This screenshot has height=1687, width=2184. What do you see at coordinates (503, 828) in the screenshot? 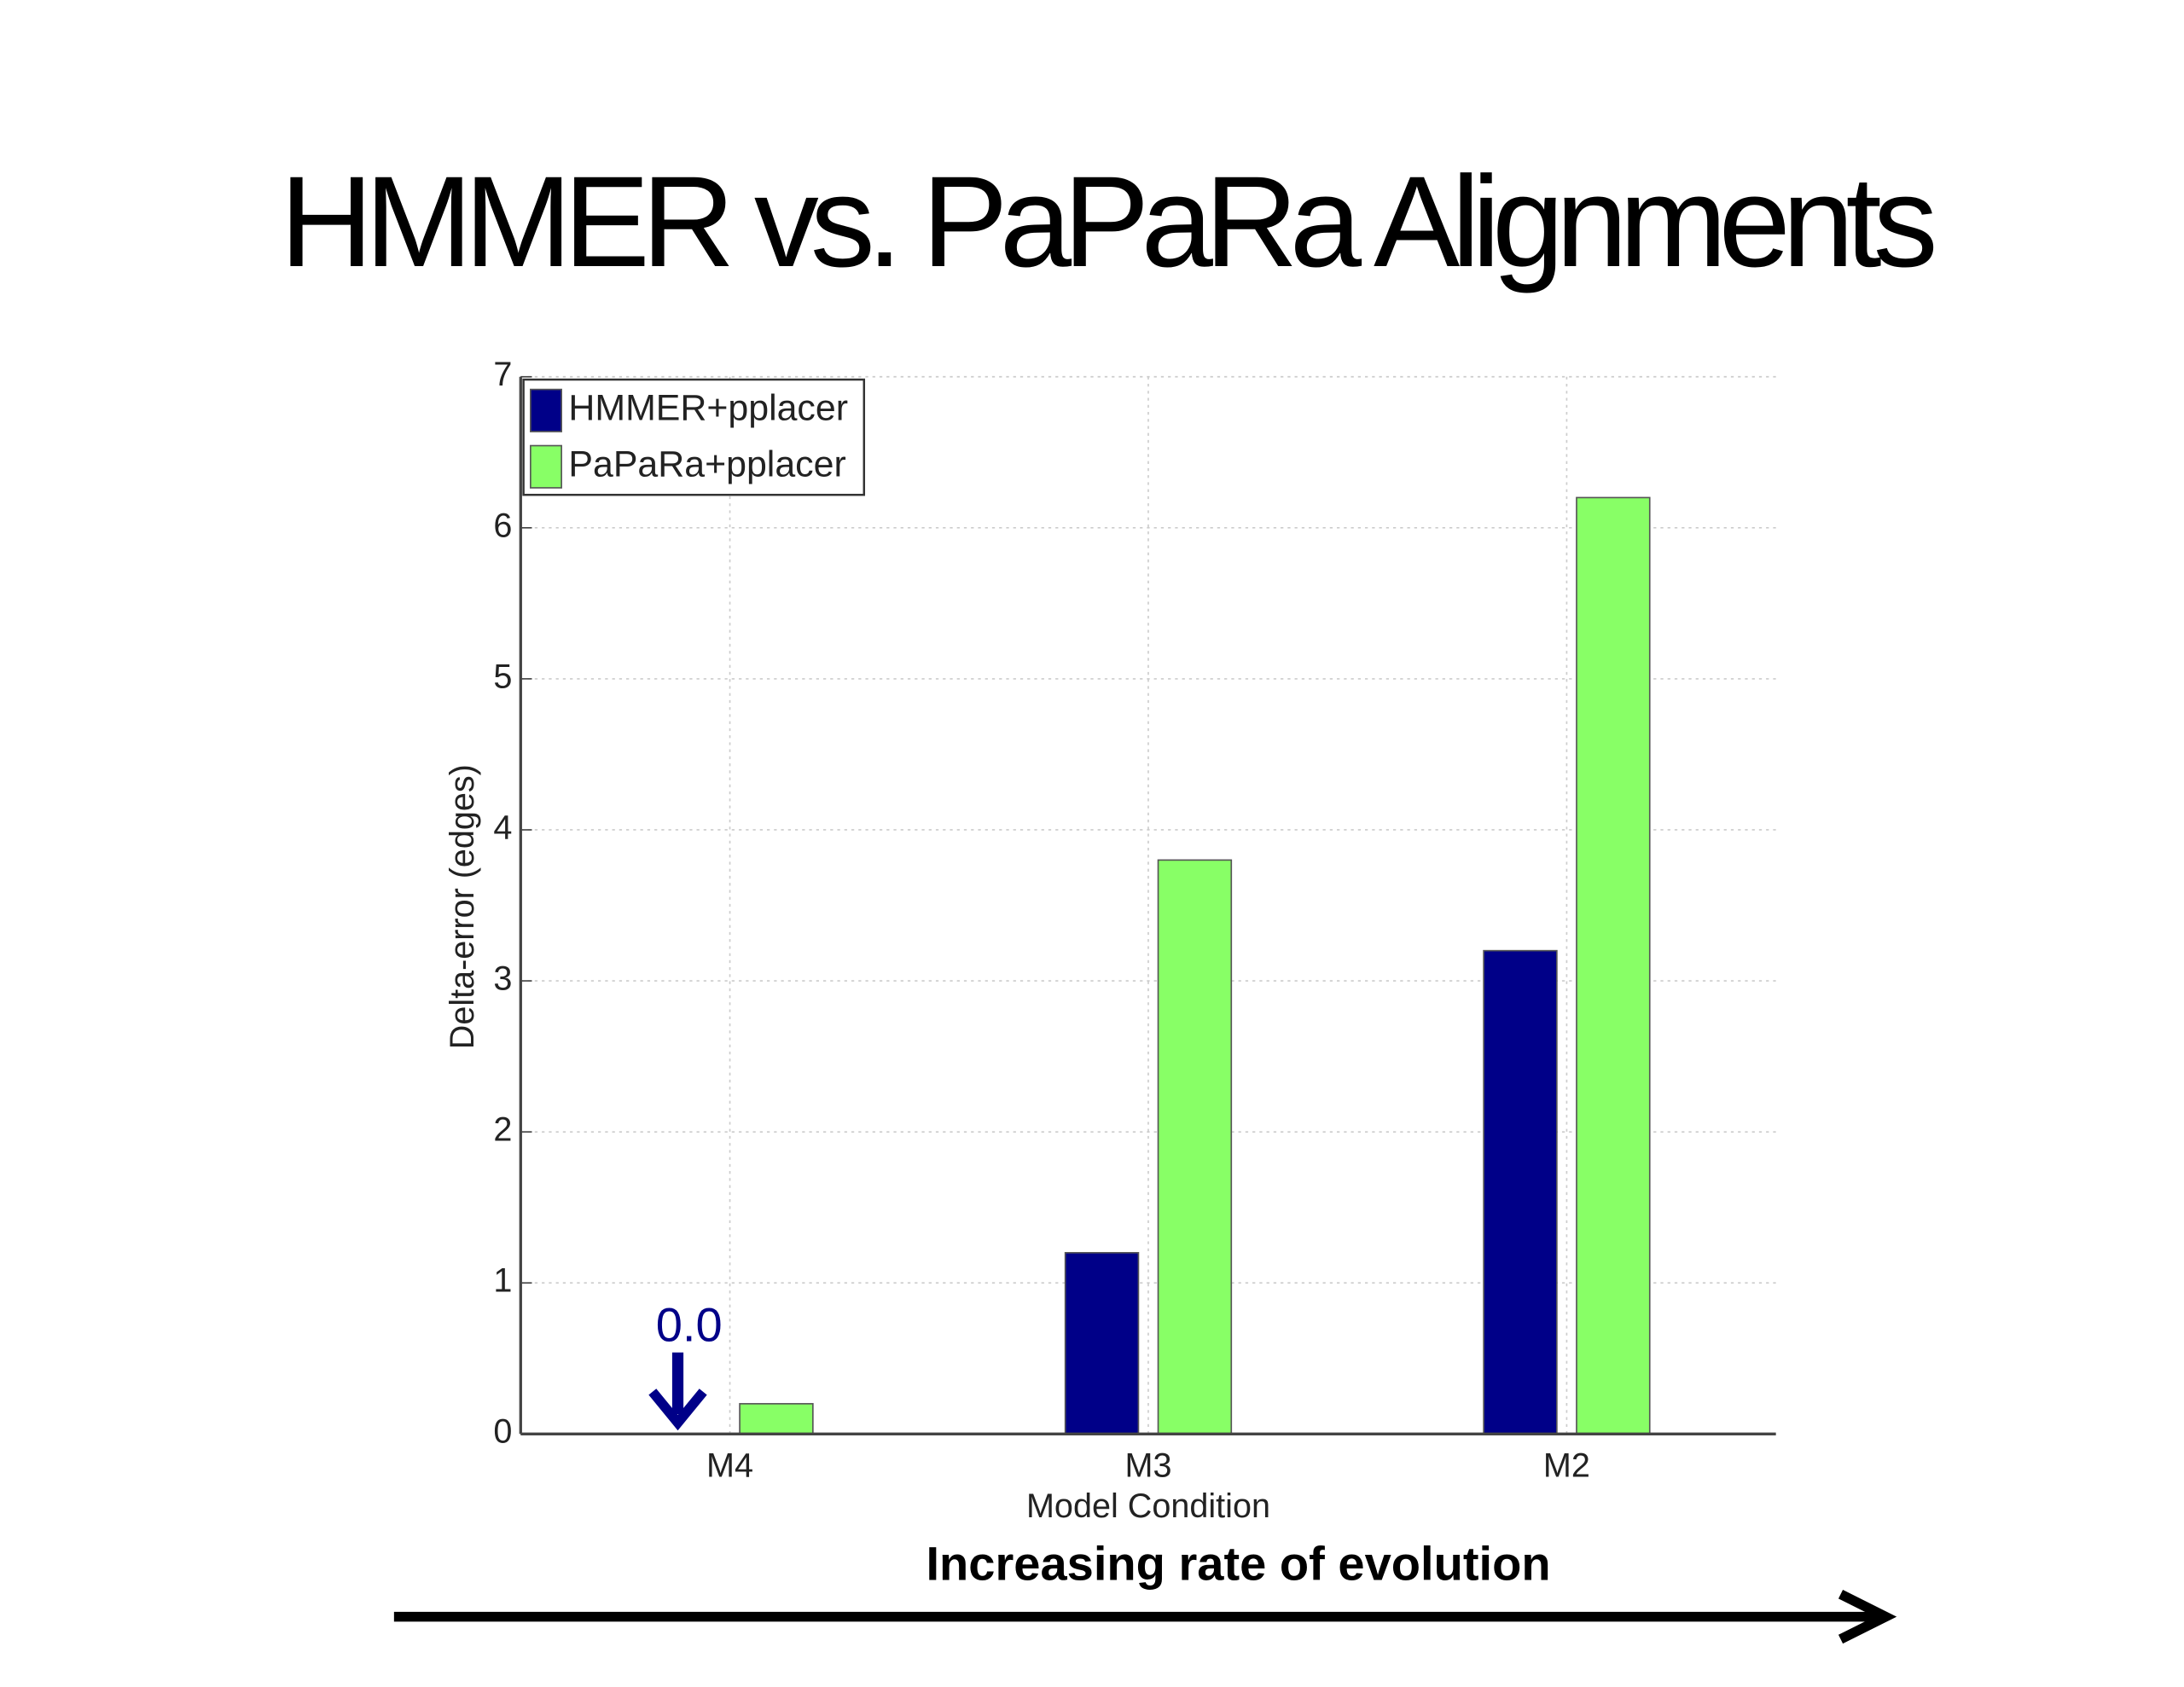
I see `y-tick-label: 4` at bounding box center [503, 828].